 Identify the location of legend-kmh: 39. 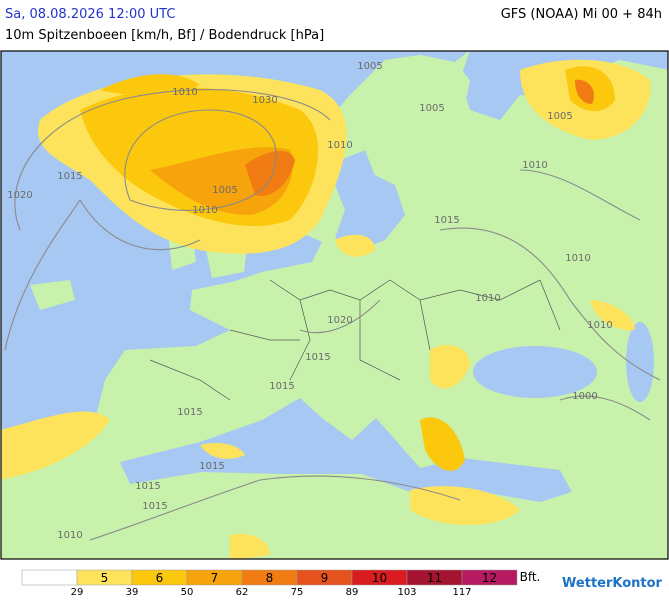
(132, 592).